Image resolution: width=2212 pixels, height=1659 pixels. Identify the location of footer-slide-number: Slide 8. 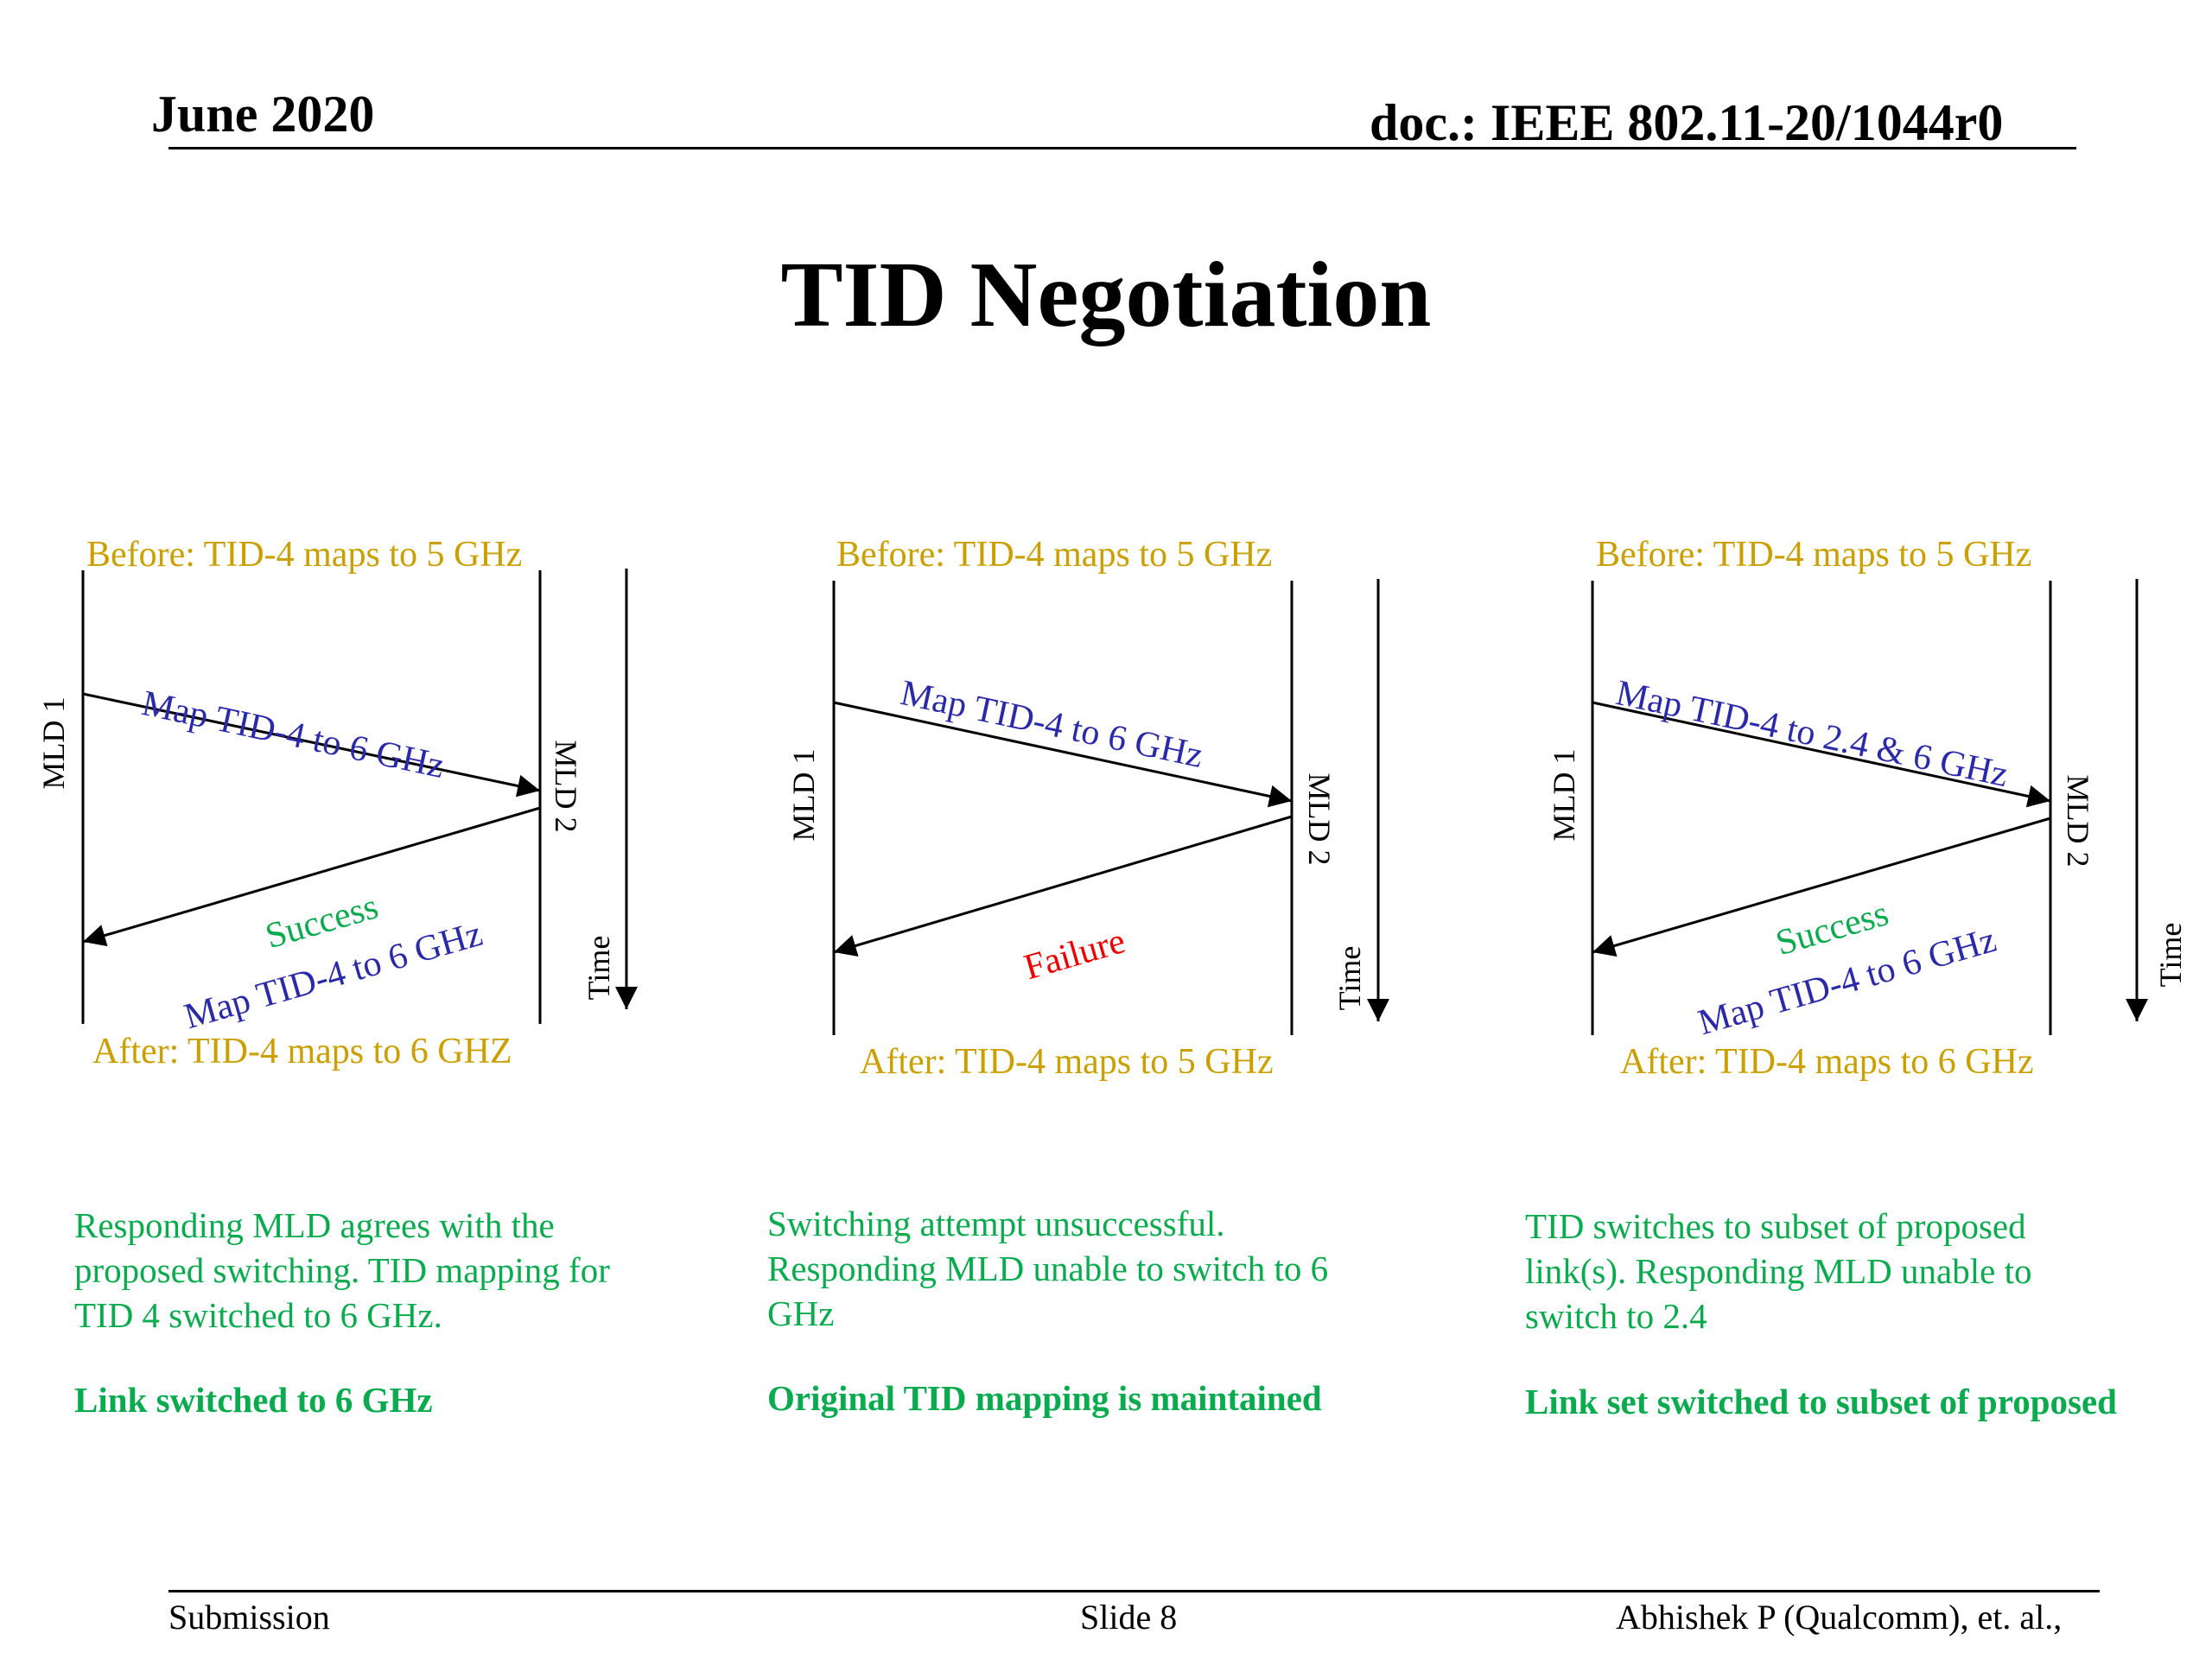
(1129, 1617).